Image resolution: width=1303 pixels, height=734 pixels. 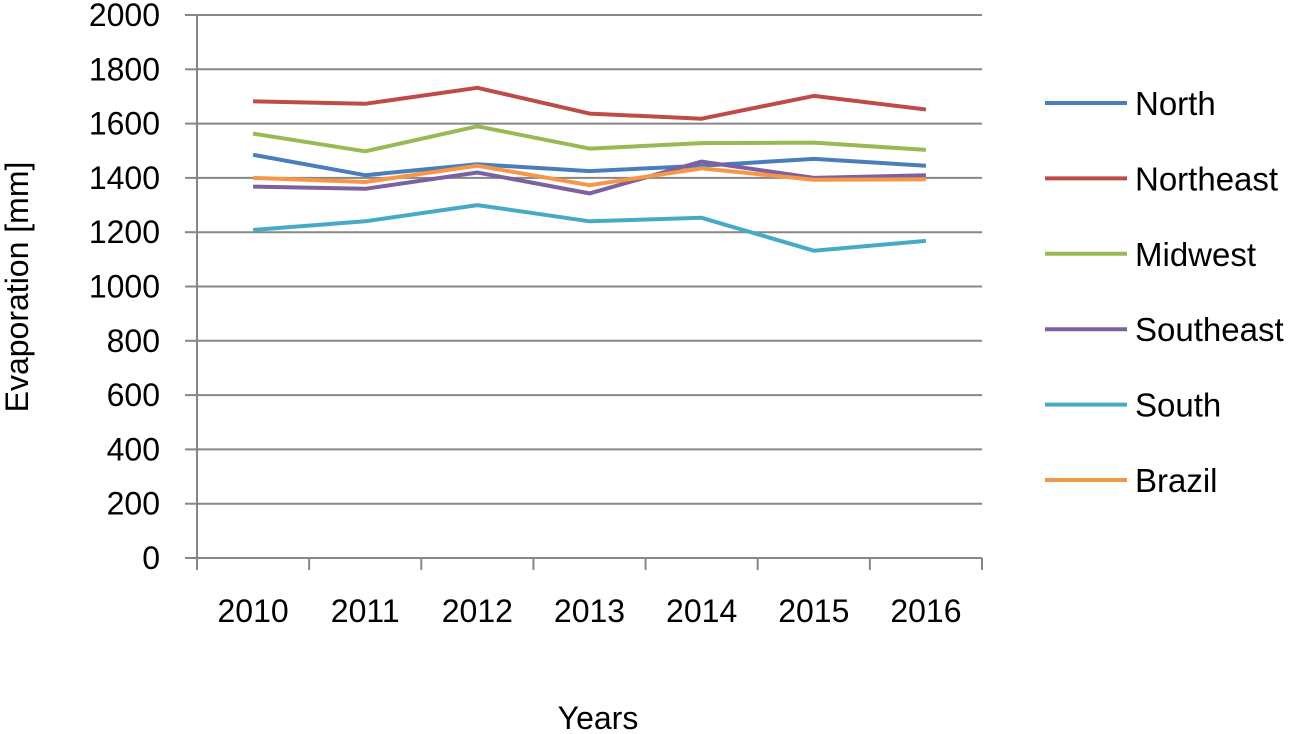 What do you see at coordinates (1178, 405) in the screenshot?
I see `legend-label: South` at bounding box center [1178, 405].